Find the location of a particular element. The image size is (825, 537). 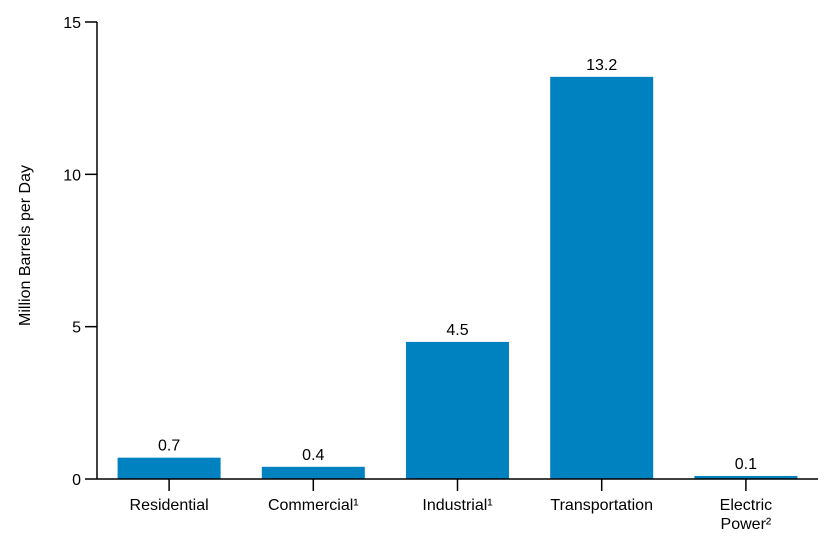

y-tick-label: 10 is located at coordinates (72, 175).